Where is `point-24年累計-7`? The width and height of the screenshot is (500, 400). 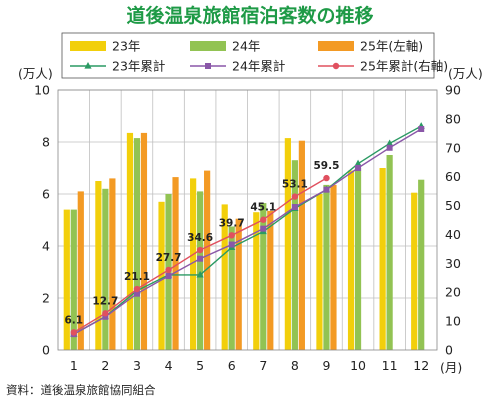 point-24年累計-7 is located at coordinates (263, 228).